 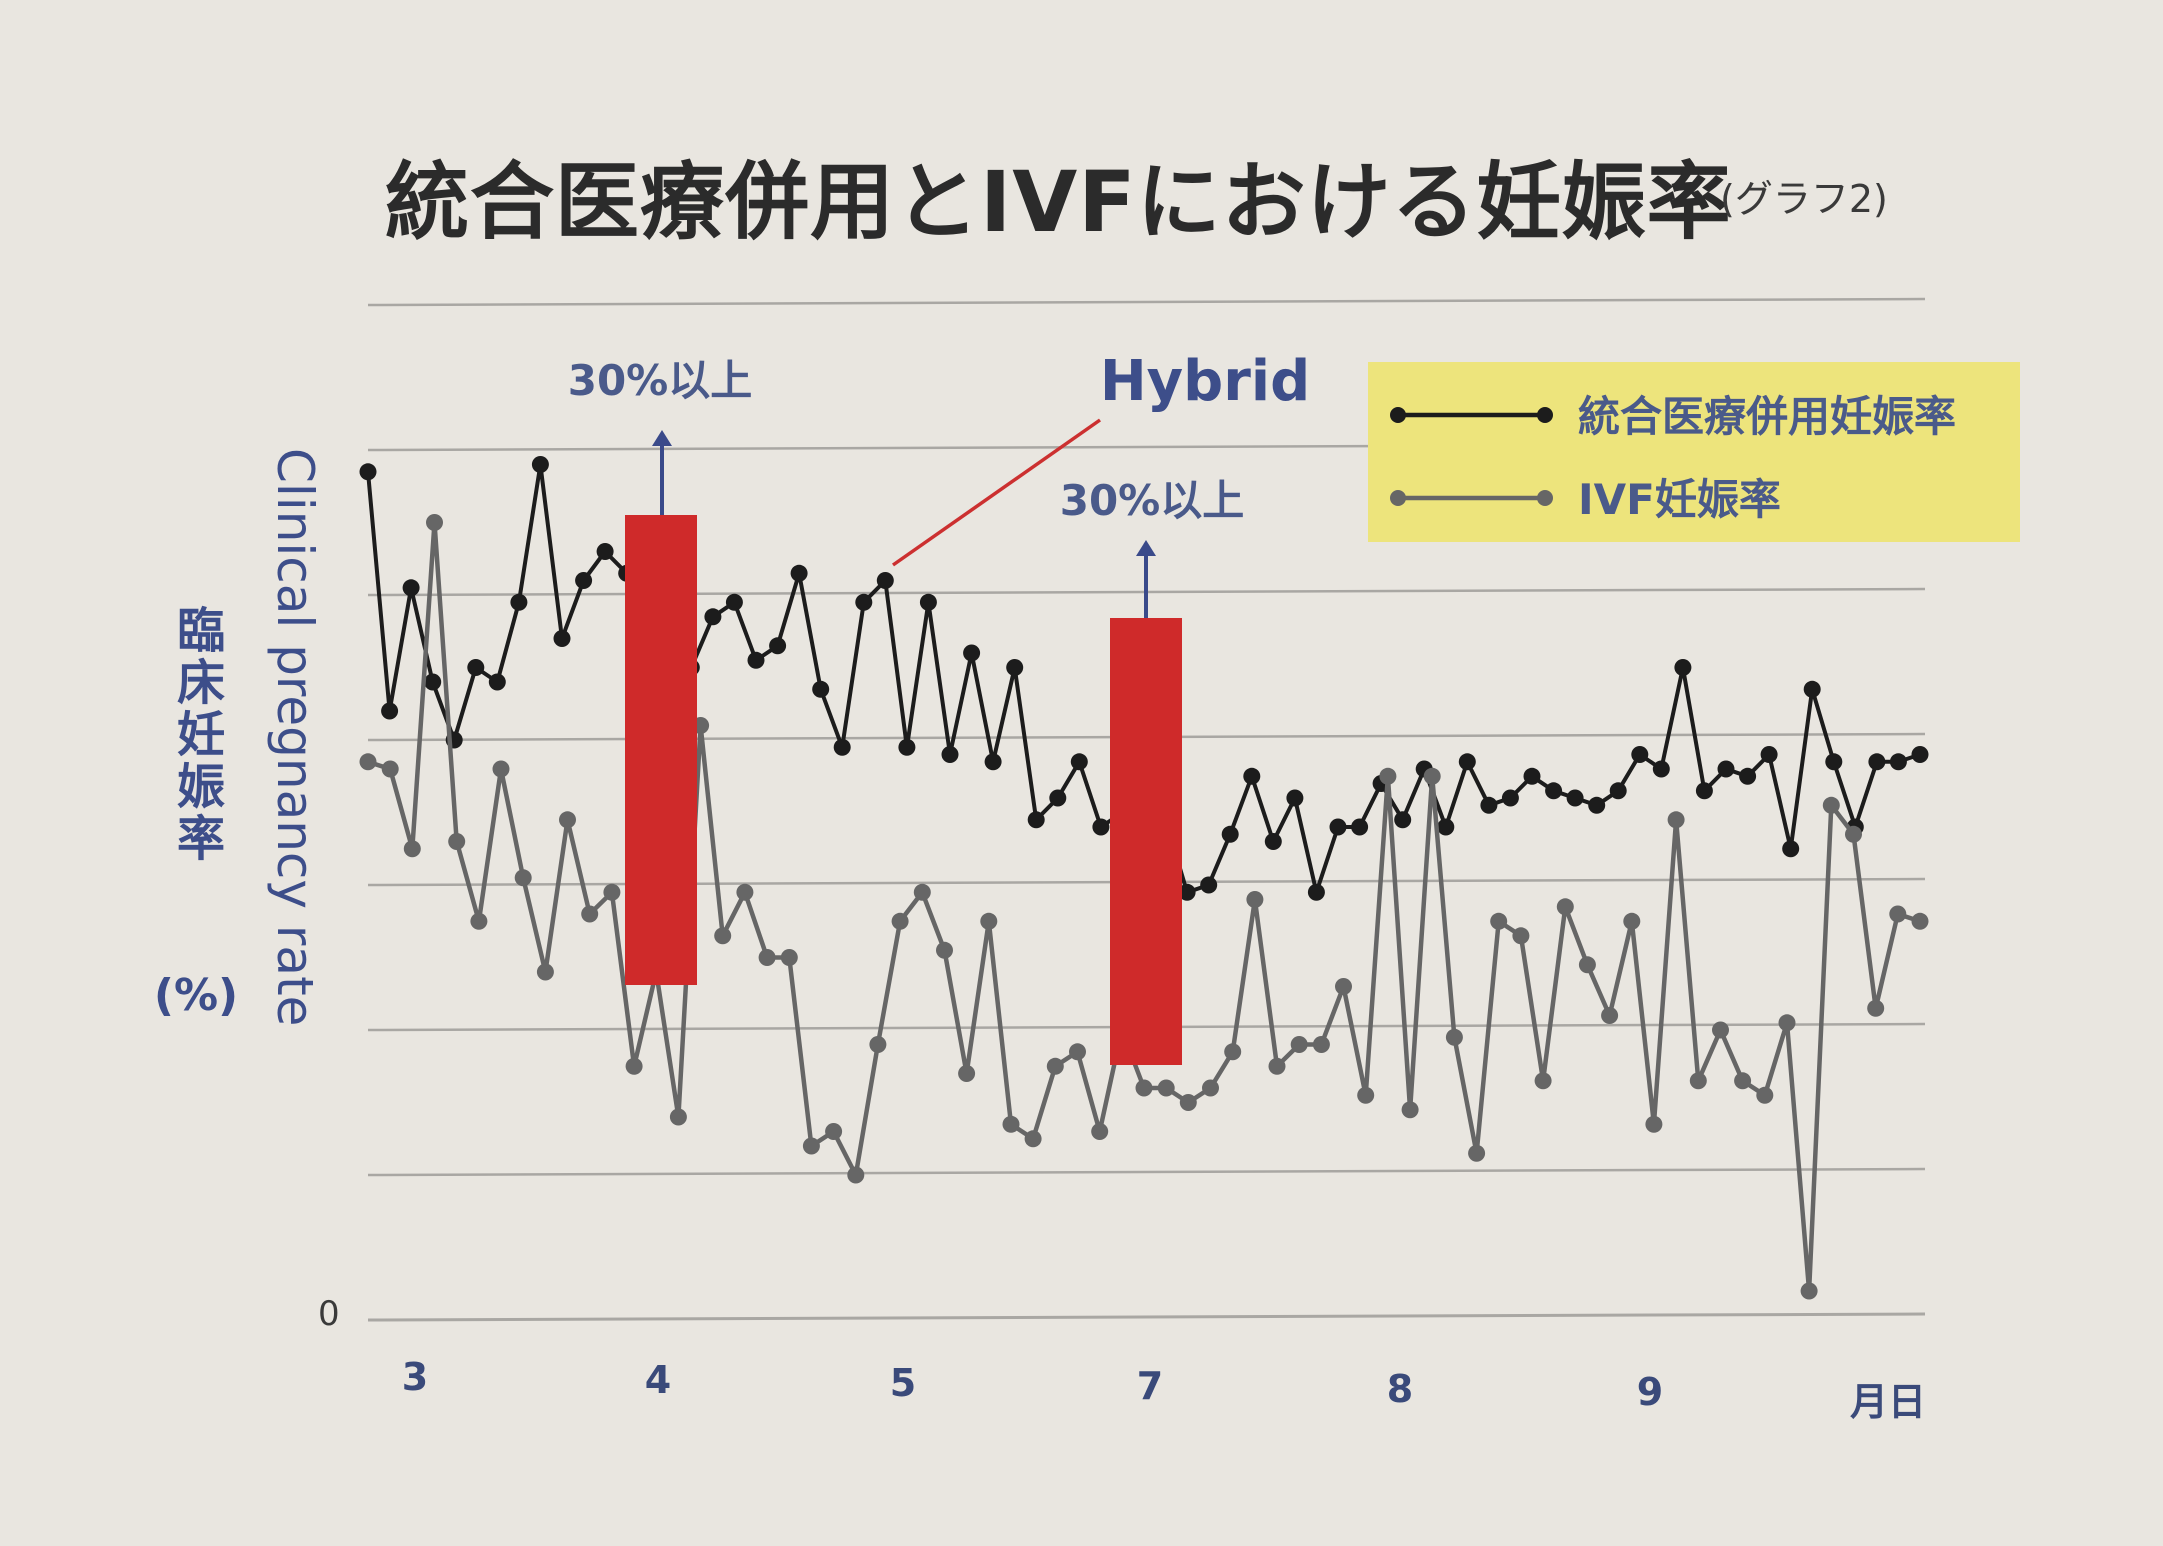 What do you see at coordinates (1152, 500) in the screenshot?
I see `bar-label: 30%以上` at bounding box center [1152, 500].